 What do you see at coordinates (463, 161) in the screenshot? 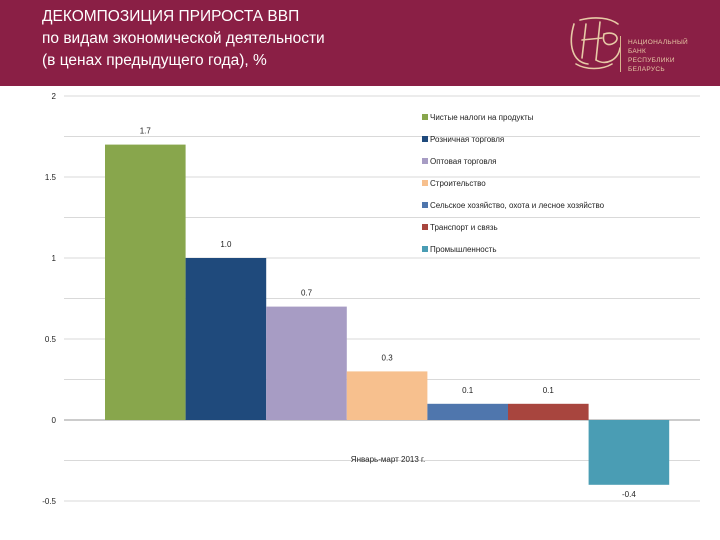
I see `legend-entry: Оптовая торговля` at bounding box center [463, 161].